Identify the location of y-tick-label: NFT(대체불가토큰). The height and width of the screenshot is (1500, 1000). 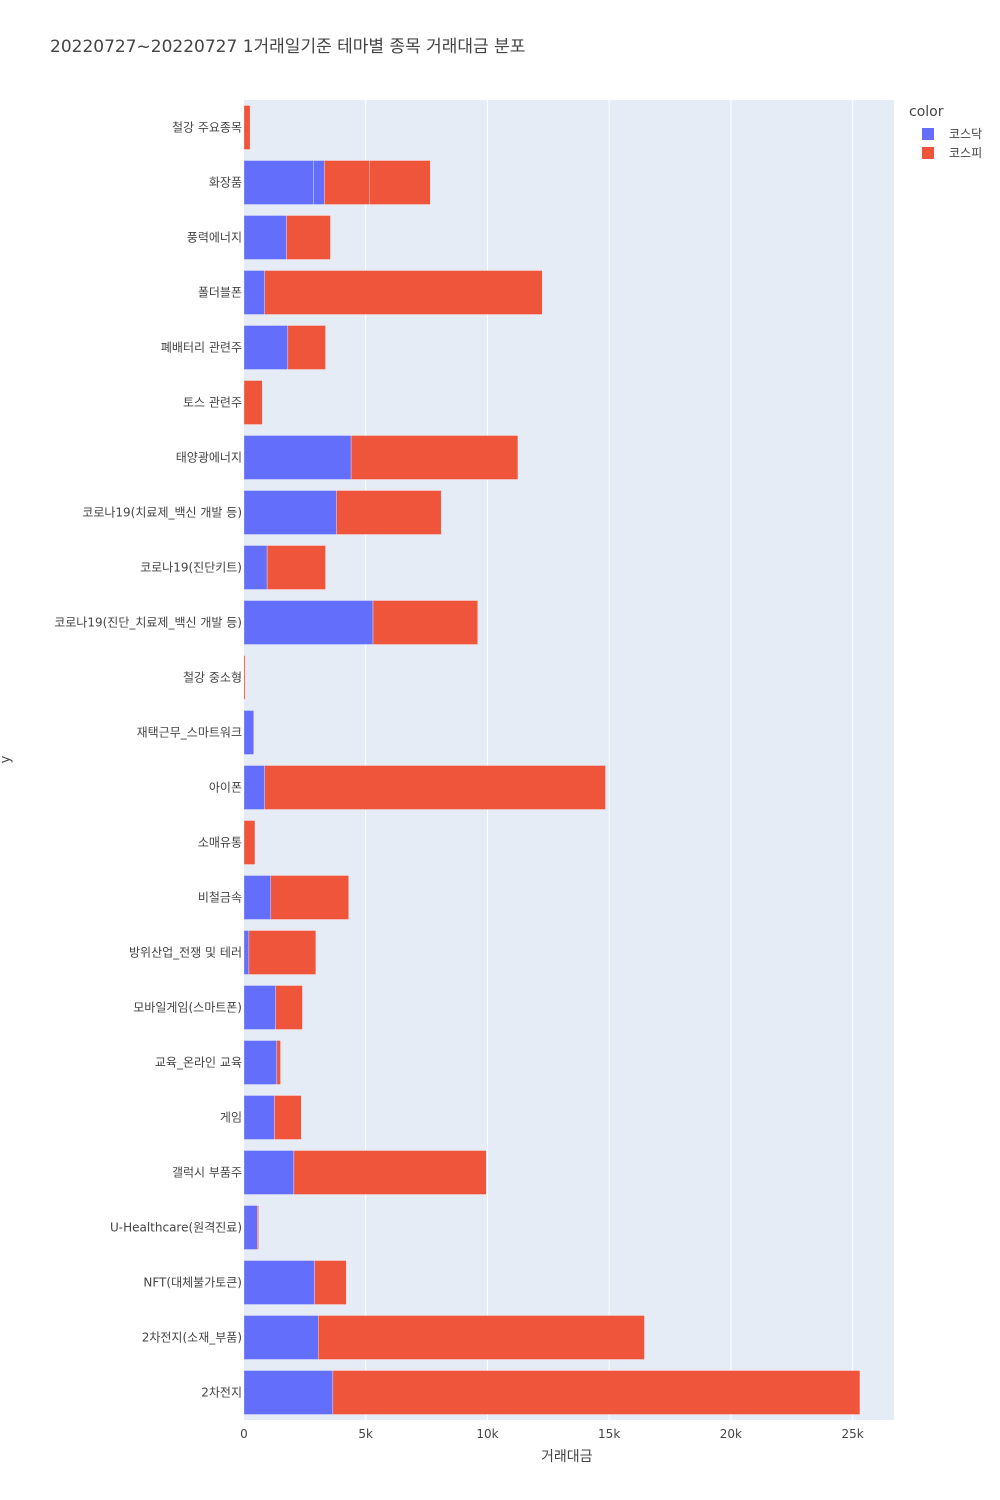
(192, 1283).